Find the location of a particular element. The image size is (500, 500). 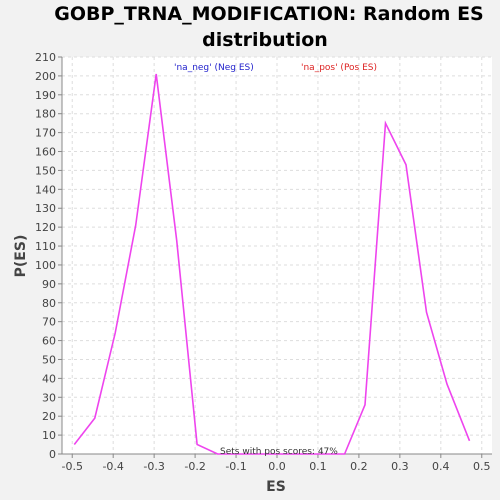

y-tick-label: 190 is located at coordinates (45, 95).